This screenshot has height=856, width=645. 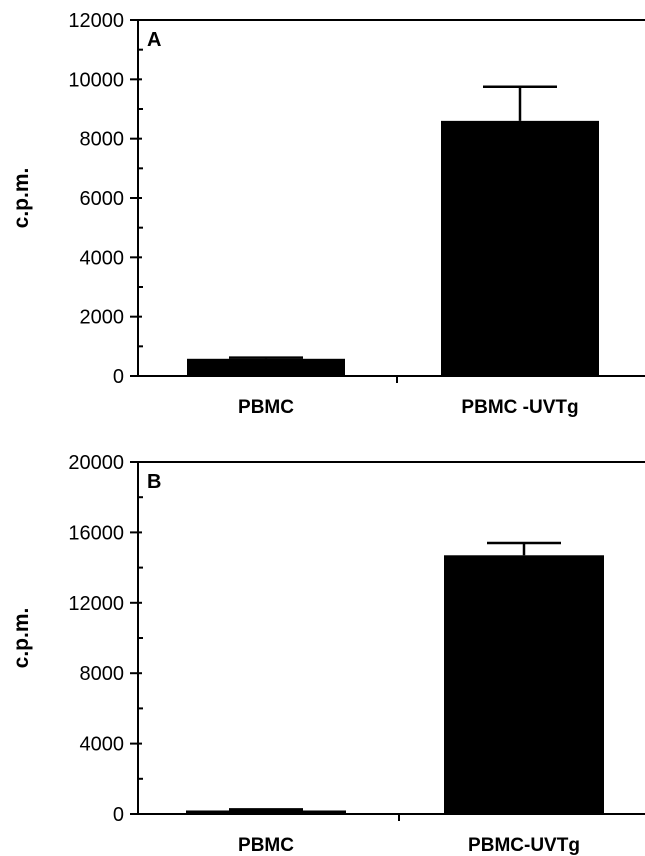 What do you see at coordinates (102, 318) in the screenshot?
I see `y-tick-label: 2000` at bounding box center [102, 318].